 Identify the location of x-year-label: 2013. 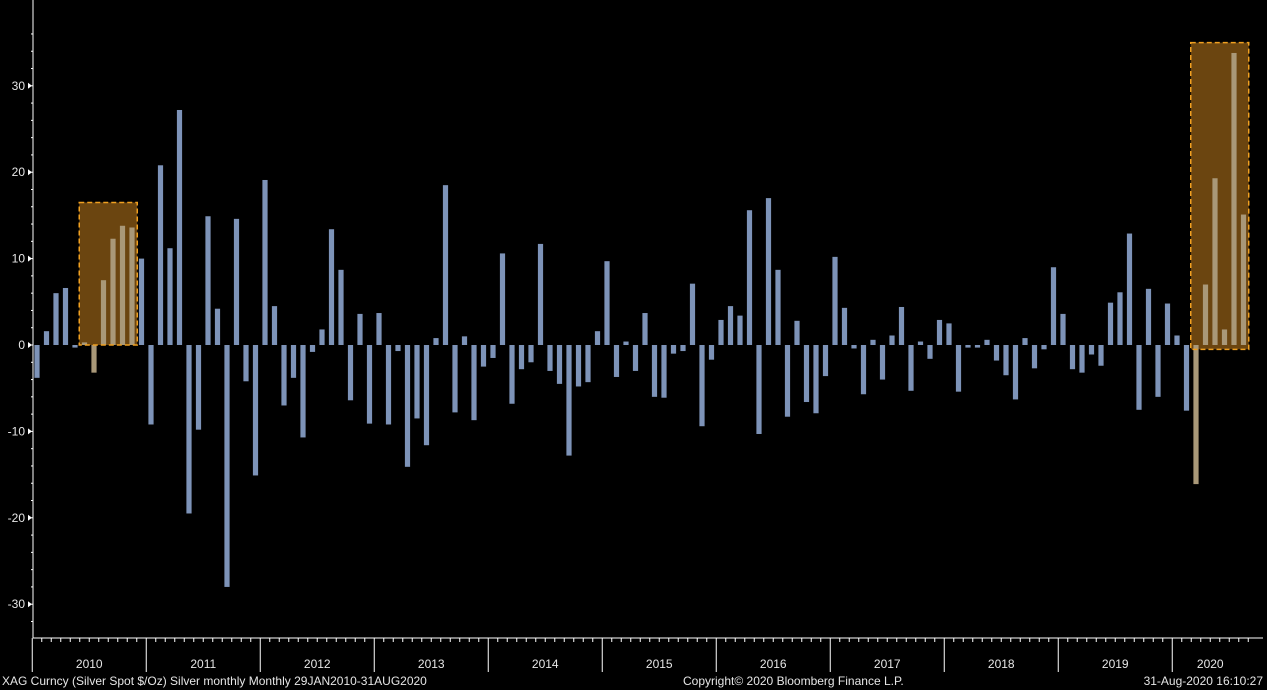
(431, 664).